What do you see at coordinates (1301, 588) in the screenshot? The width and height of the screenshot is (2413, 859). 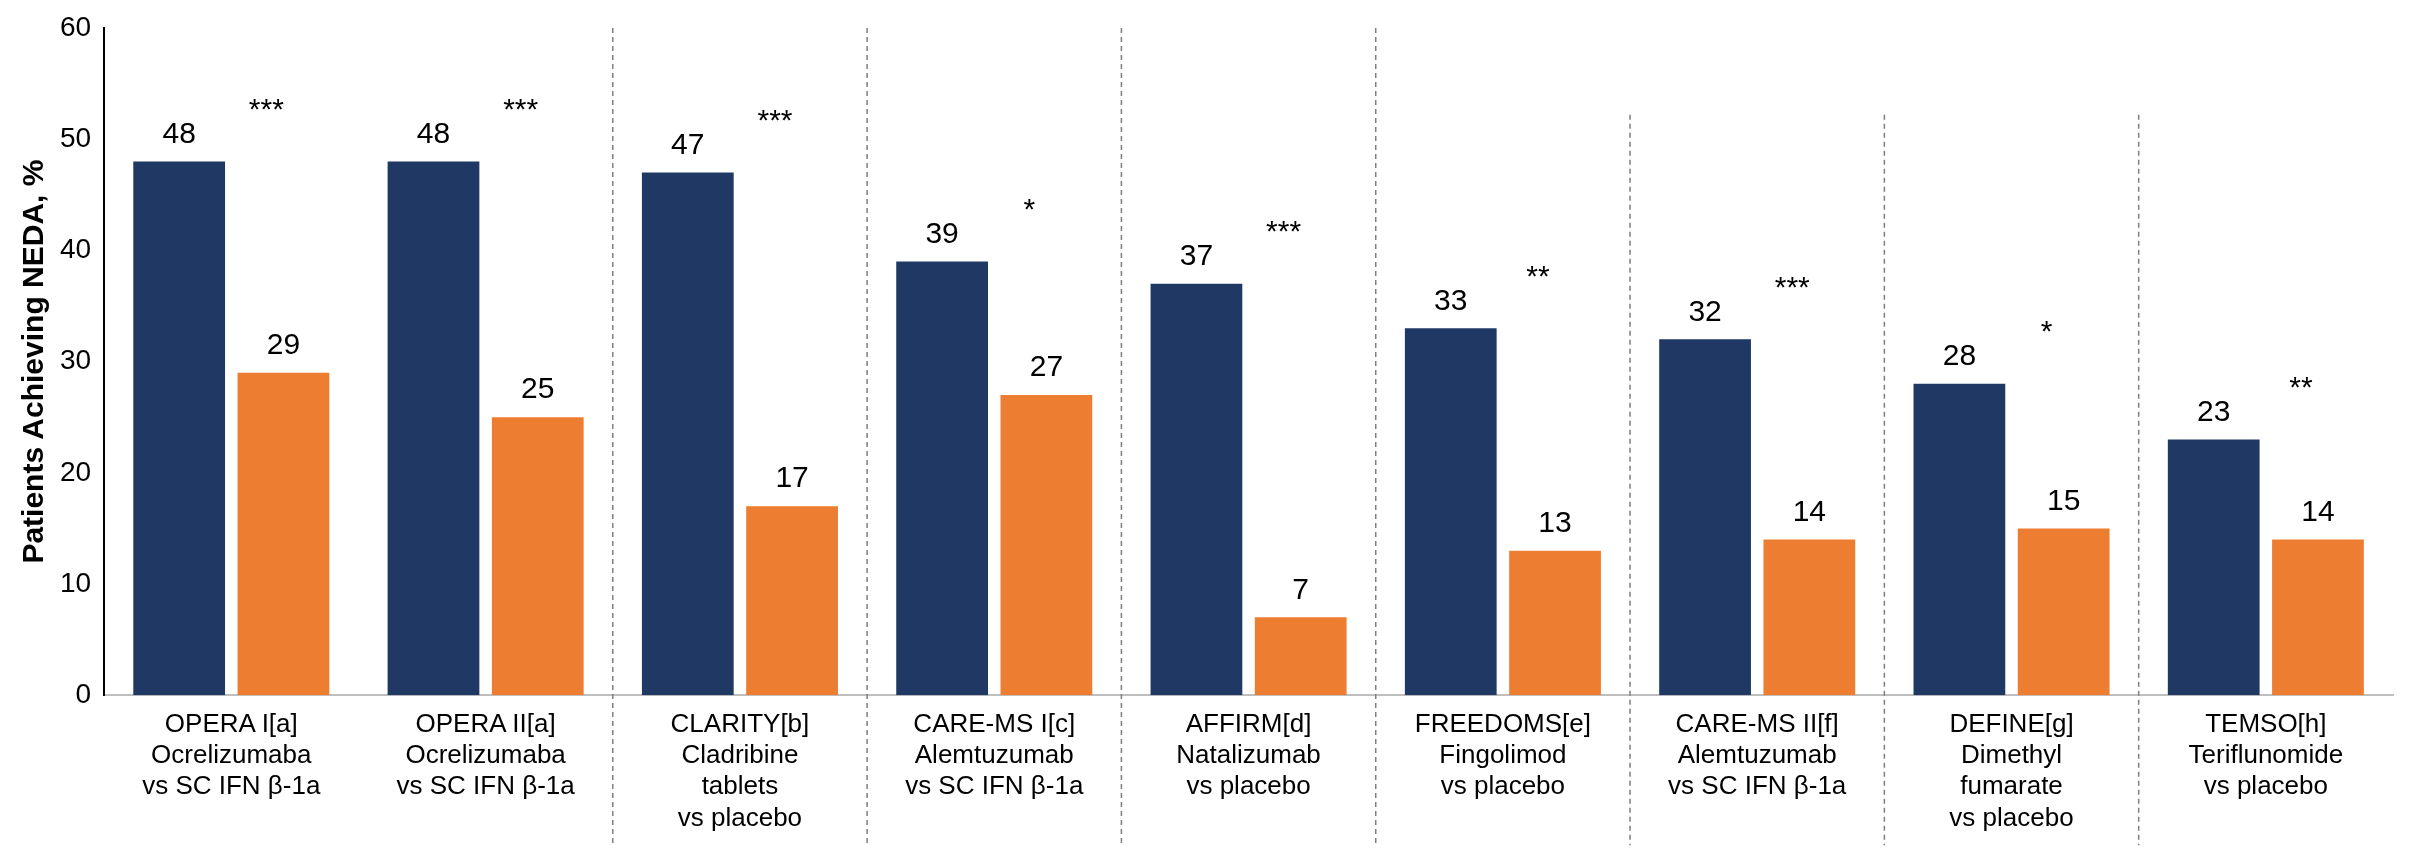 I see `data-label: 7` at bounding box center [1301, 588].